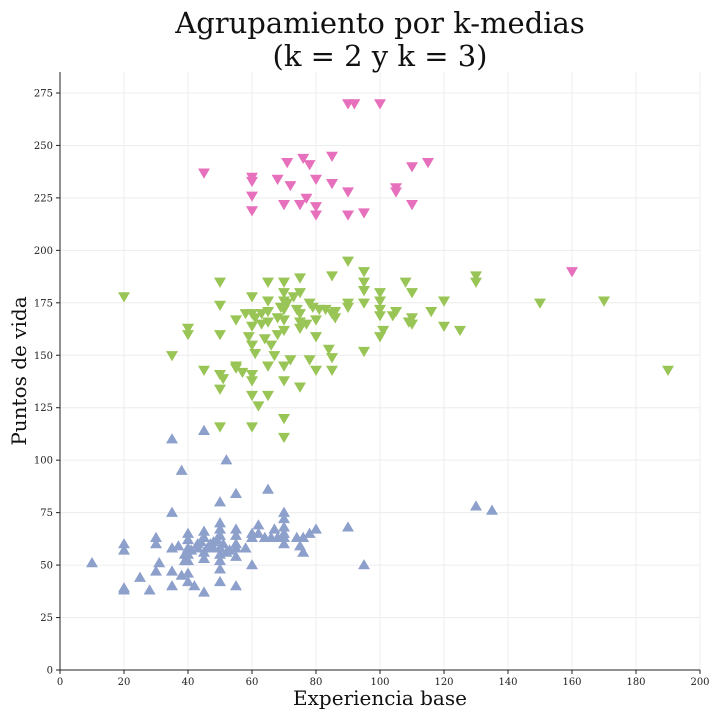 This screenshot has width=720, height=720. Describe the element at coordinates (379, 23) in the screenshot. I see `chart-title-line1: Agrupamiento por k-medias` at that location.